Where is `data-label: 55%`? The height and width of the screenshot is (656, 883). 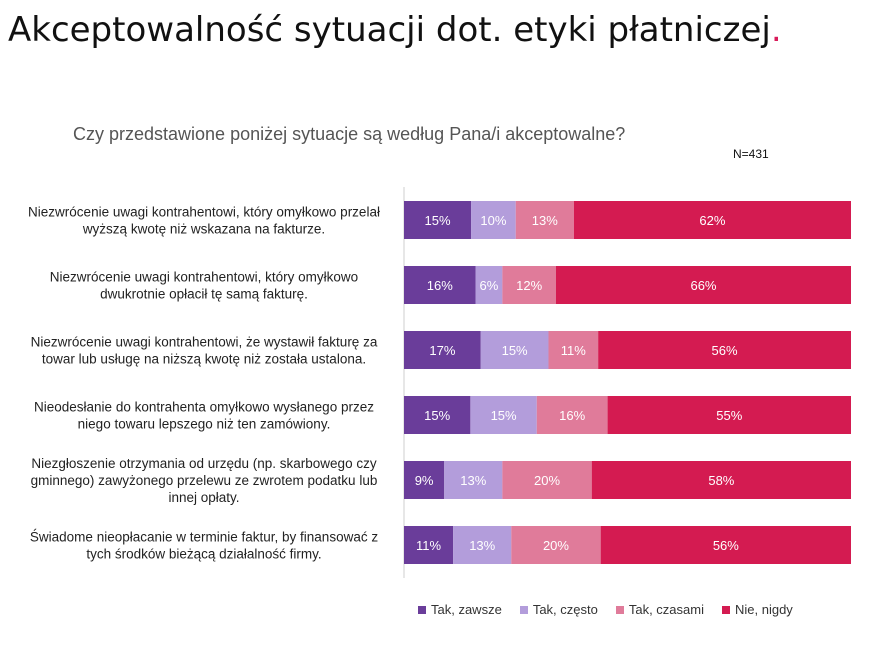 data-label: 55% is located at coordinates (729, 415).